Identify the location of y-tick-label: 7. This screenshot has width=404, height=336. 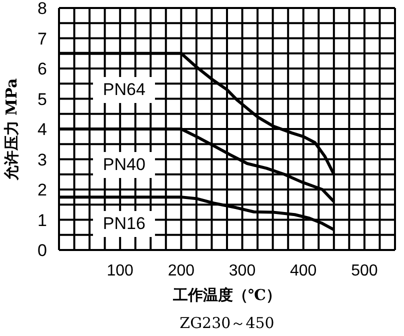
(42, 38).